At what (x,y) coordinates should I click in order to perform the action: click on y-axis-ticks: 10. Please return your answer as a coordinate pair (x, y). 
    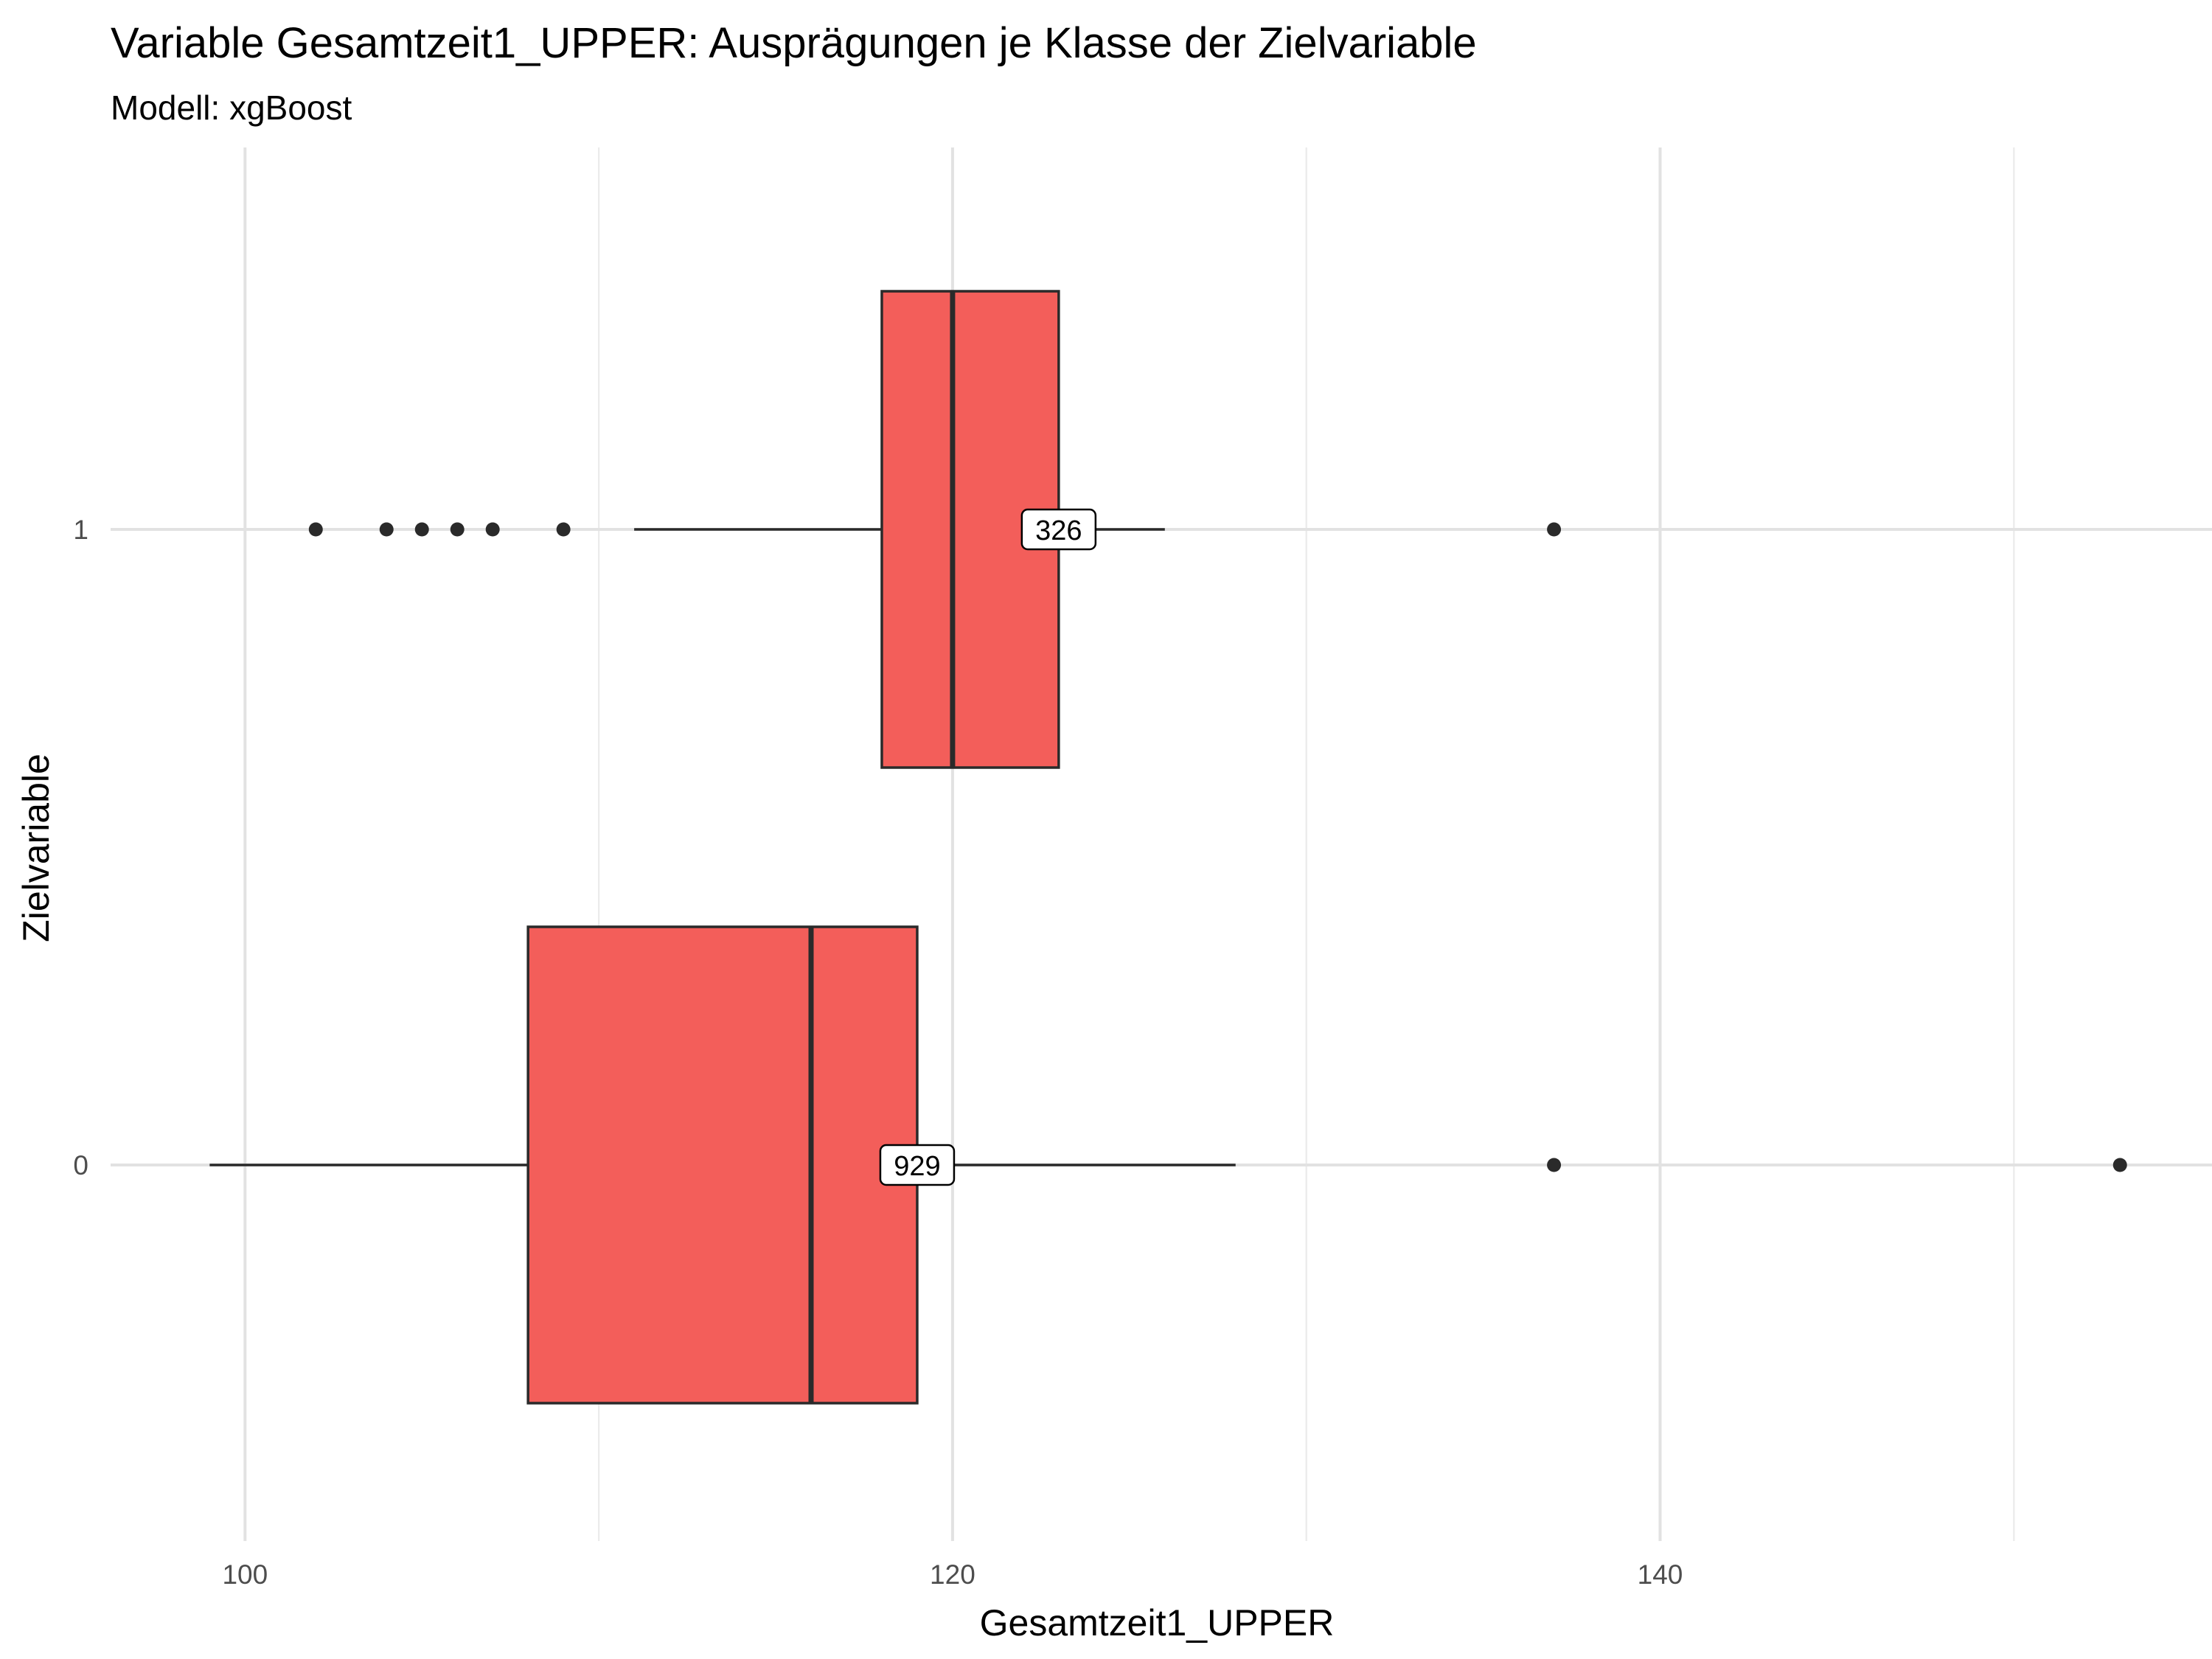
    Looking at the image, I should click on (80, 847).